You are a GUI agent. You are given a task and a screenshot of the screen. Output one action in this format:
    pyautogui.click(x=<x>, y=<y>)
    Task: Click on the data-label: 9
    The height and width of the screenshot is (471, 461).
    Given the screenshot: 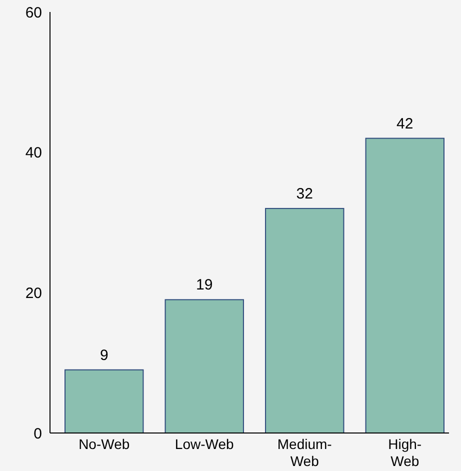 What is the action you would take?
    pyautogui.click(x=104, y=355)
    